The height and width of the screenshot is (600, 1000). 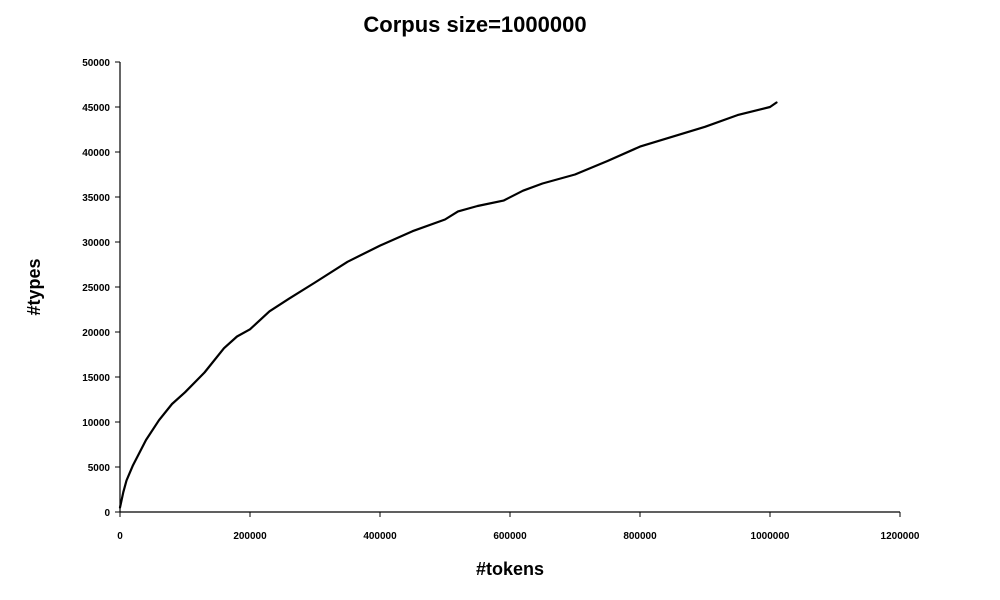 I want to click on x-tick-label: 800000, so click(x=640, y=536).